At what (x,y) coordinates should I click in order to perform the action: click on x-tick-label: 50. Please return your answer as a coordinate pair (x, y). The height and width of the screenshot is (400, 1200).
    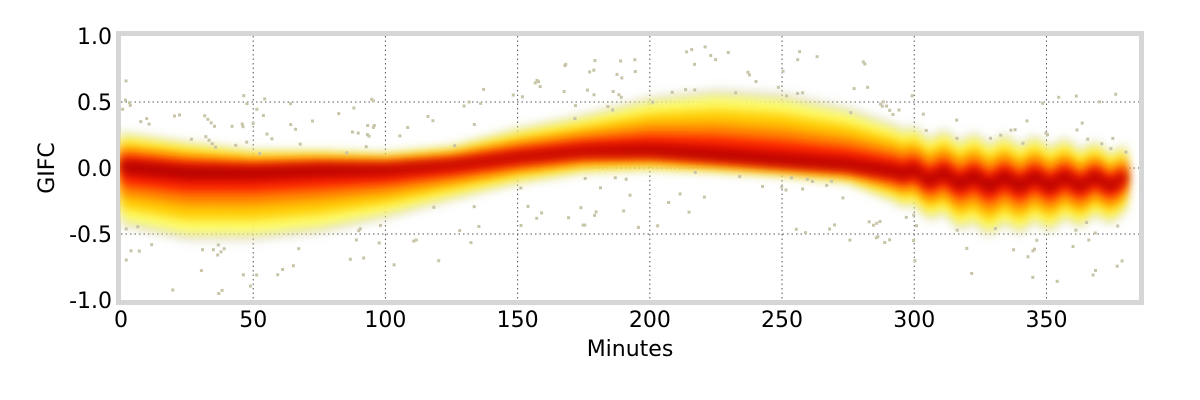
    Looking at the image, I should click on (253, 320).